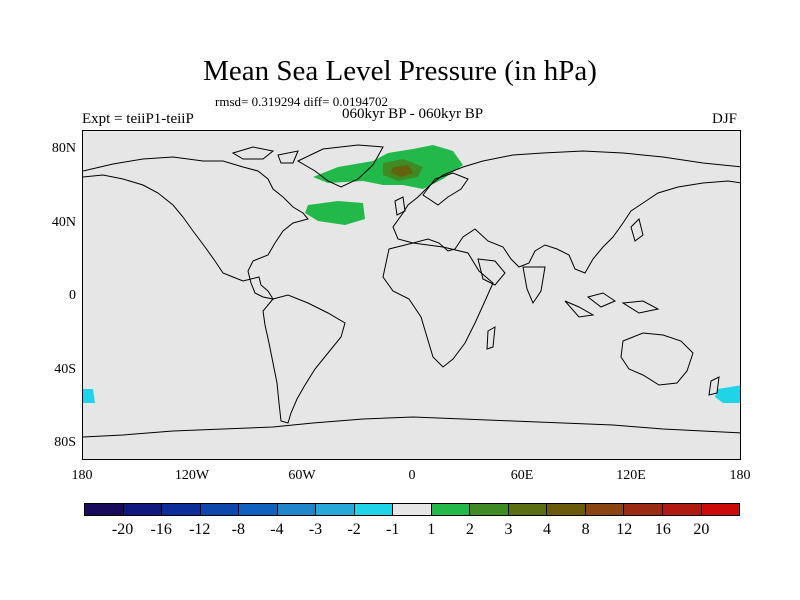 The image size is (800, 600). I want to click on lon-label-0: 0, so click(412, 475).